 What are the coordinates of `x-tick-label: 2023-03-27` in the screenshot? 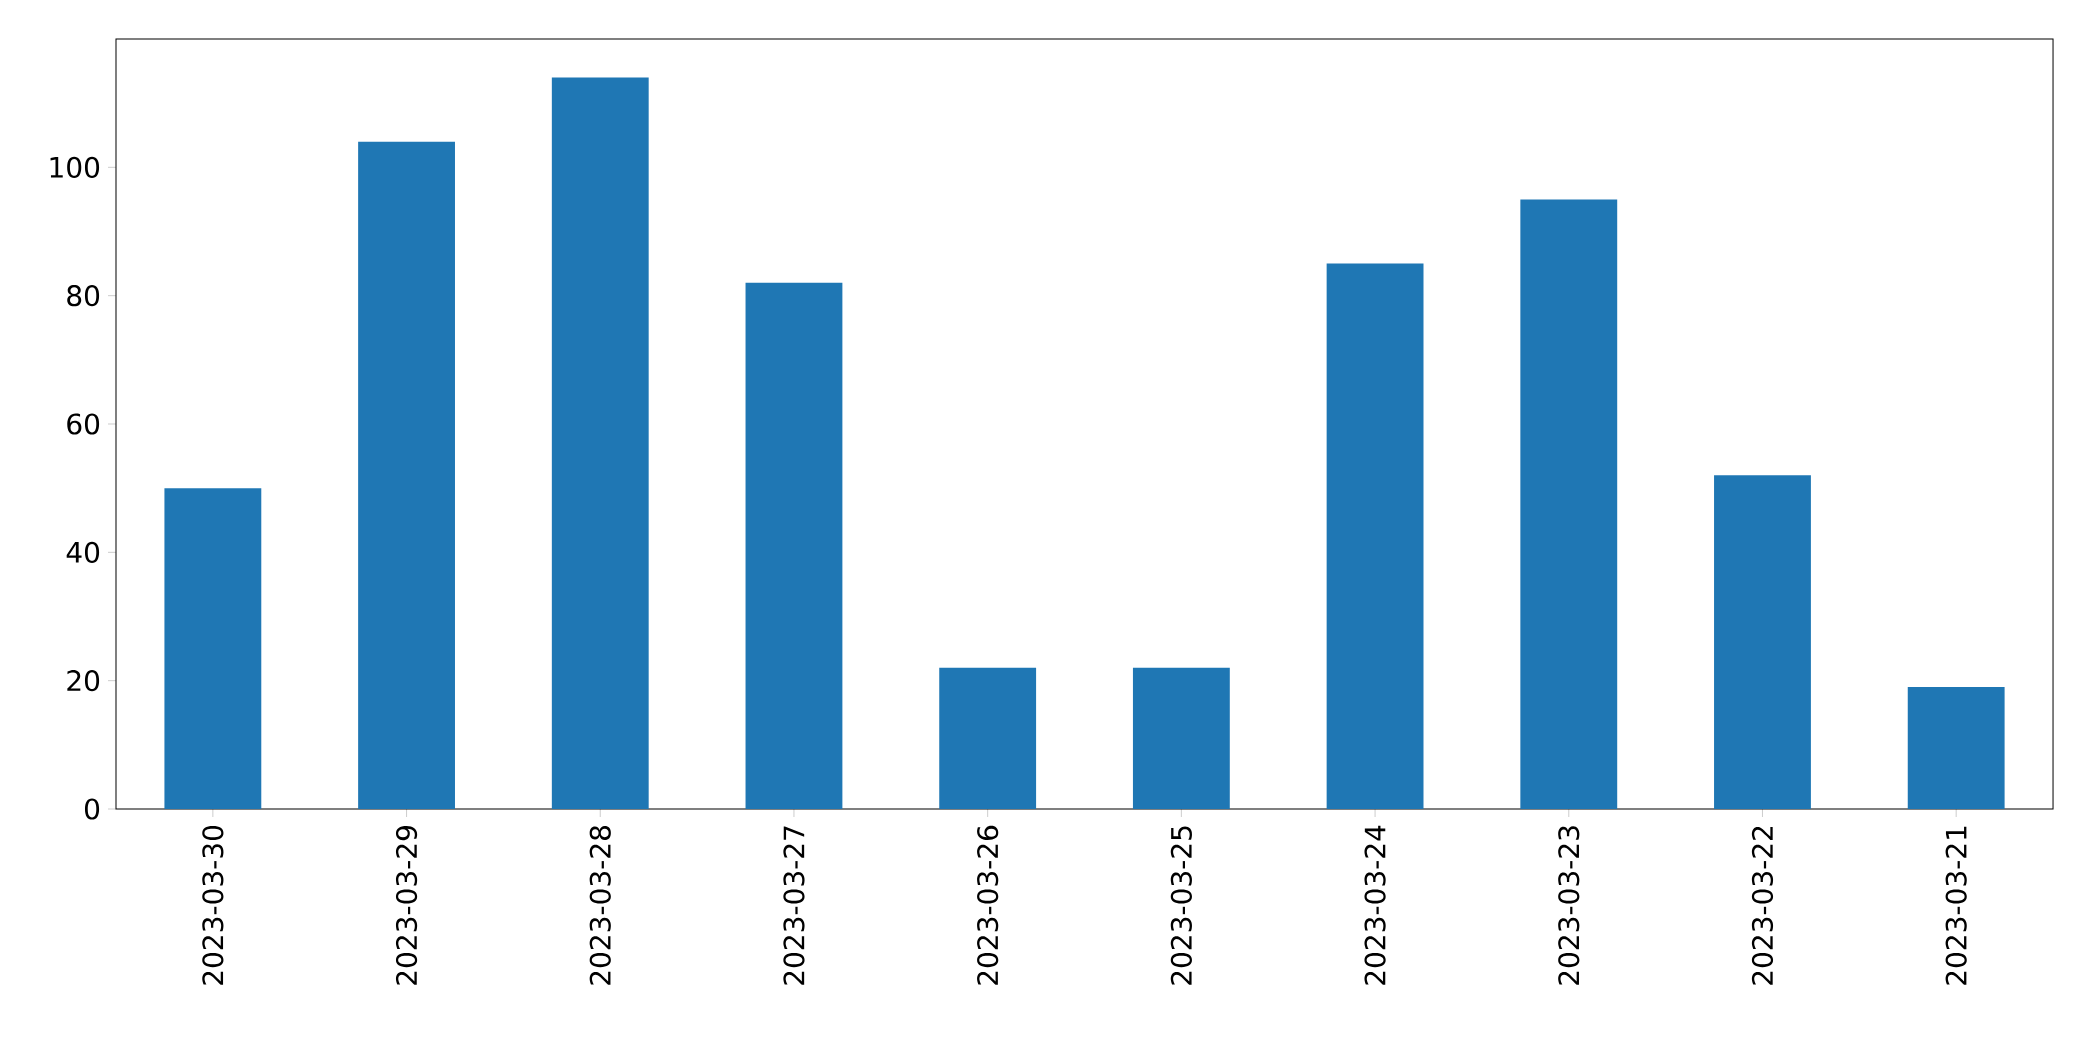 It's located at (794, 905).